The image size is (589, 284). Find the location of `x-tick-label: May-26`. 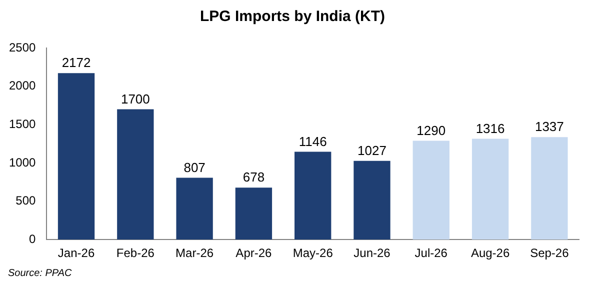

x-tick-label: May-26 is located at coordinates (313, 253).